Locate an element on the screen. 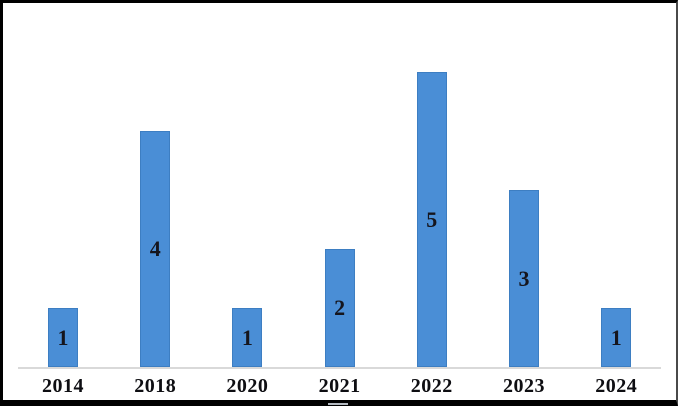 The image size is (678, 406). bar-2022 is located at coordinates (432, 219).